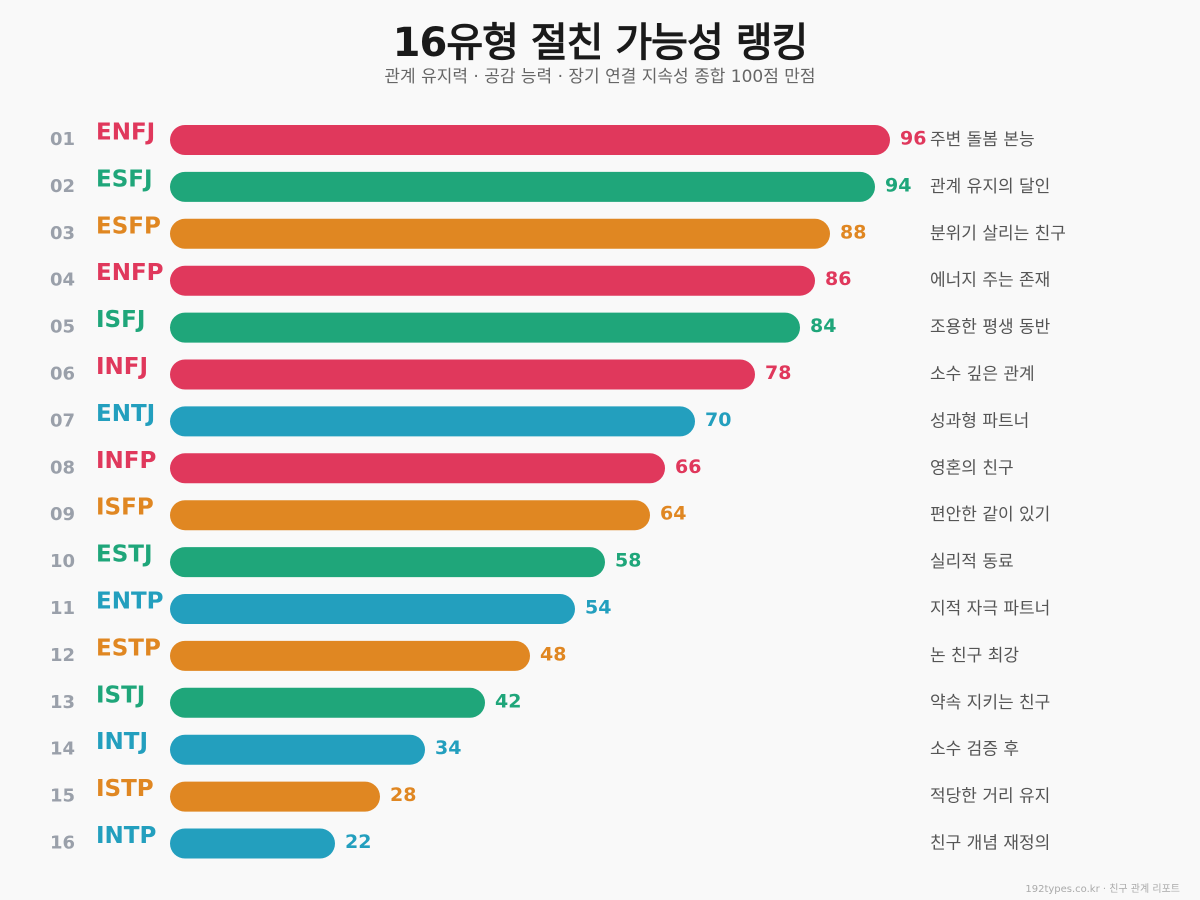  What do you see at coordinates (62, 233) in the screenshot?
I see `rank-label: 03` at bounding box center [62, 233].